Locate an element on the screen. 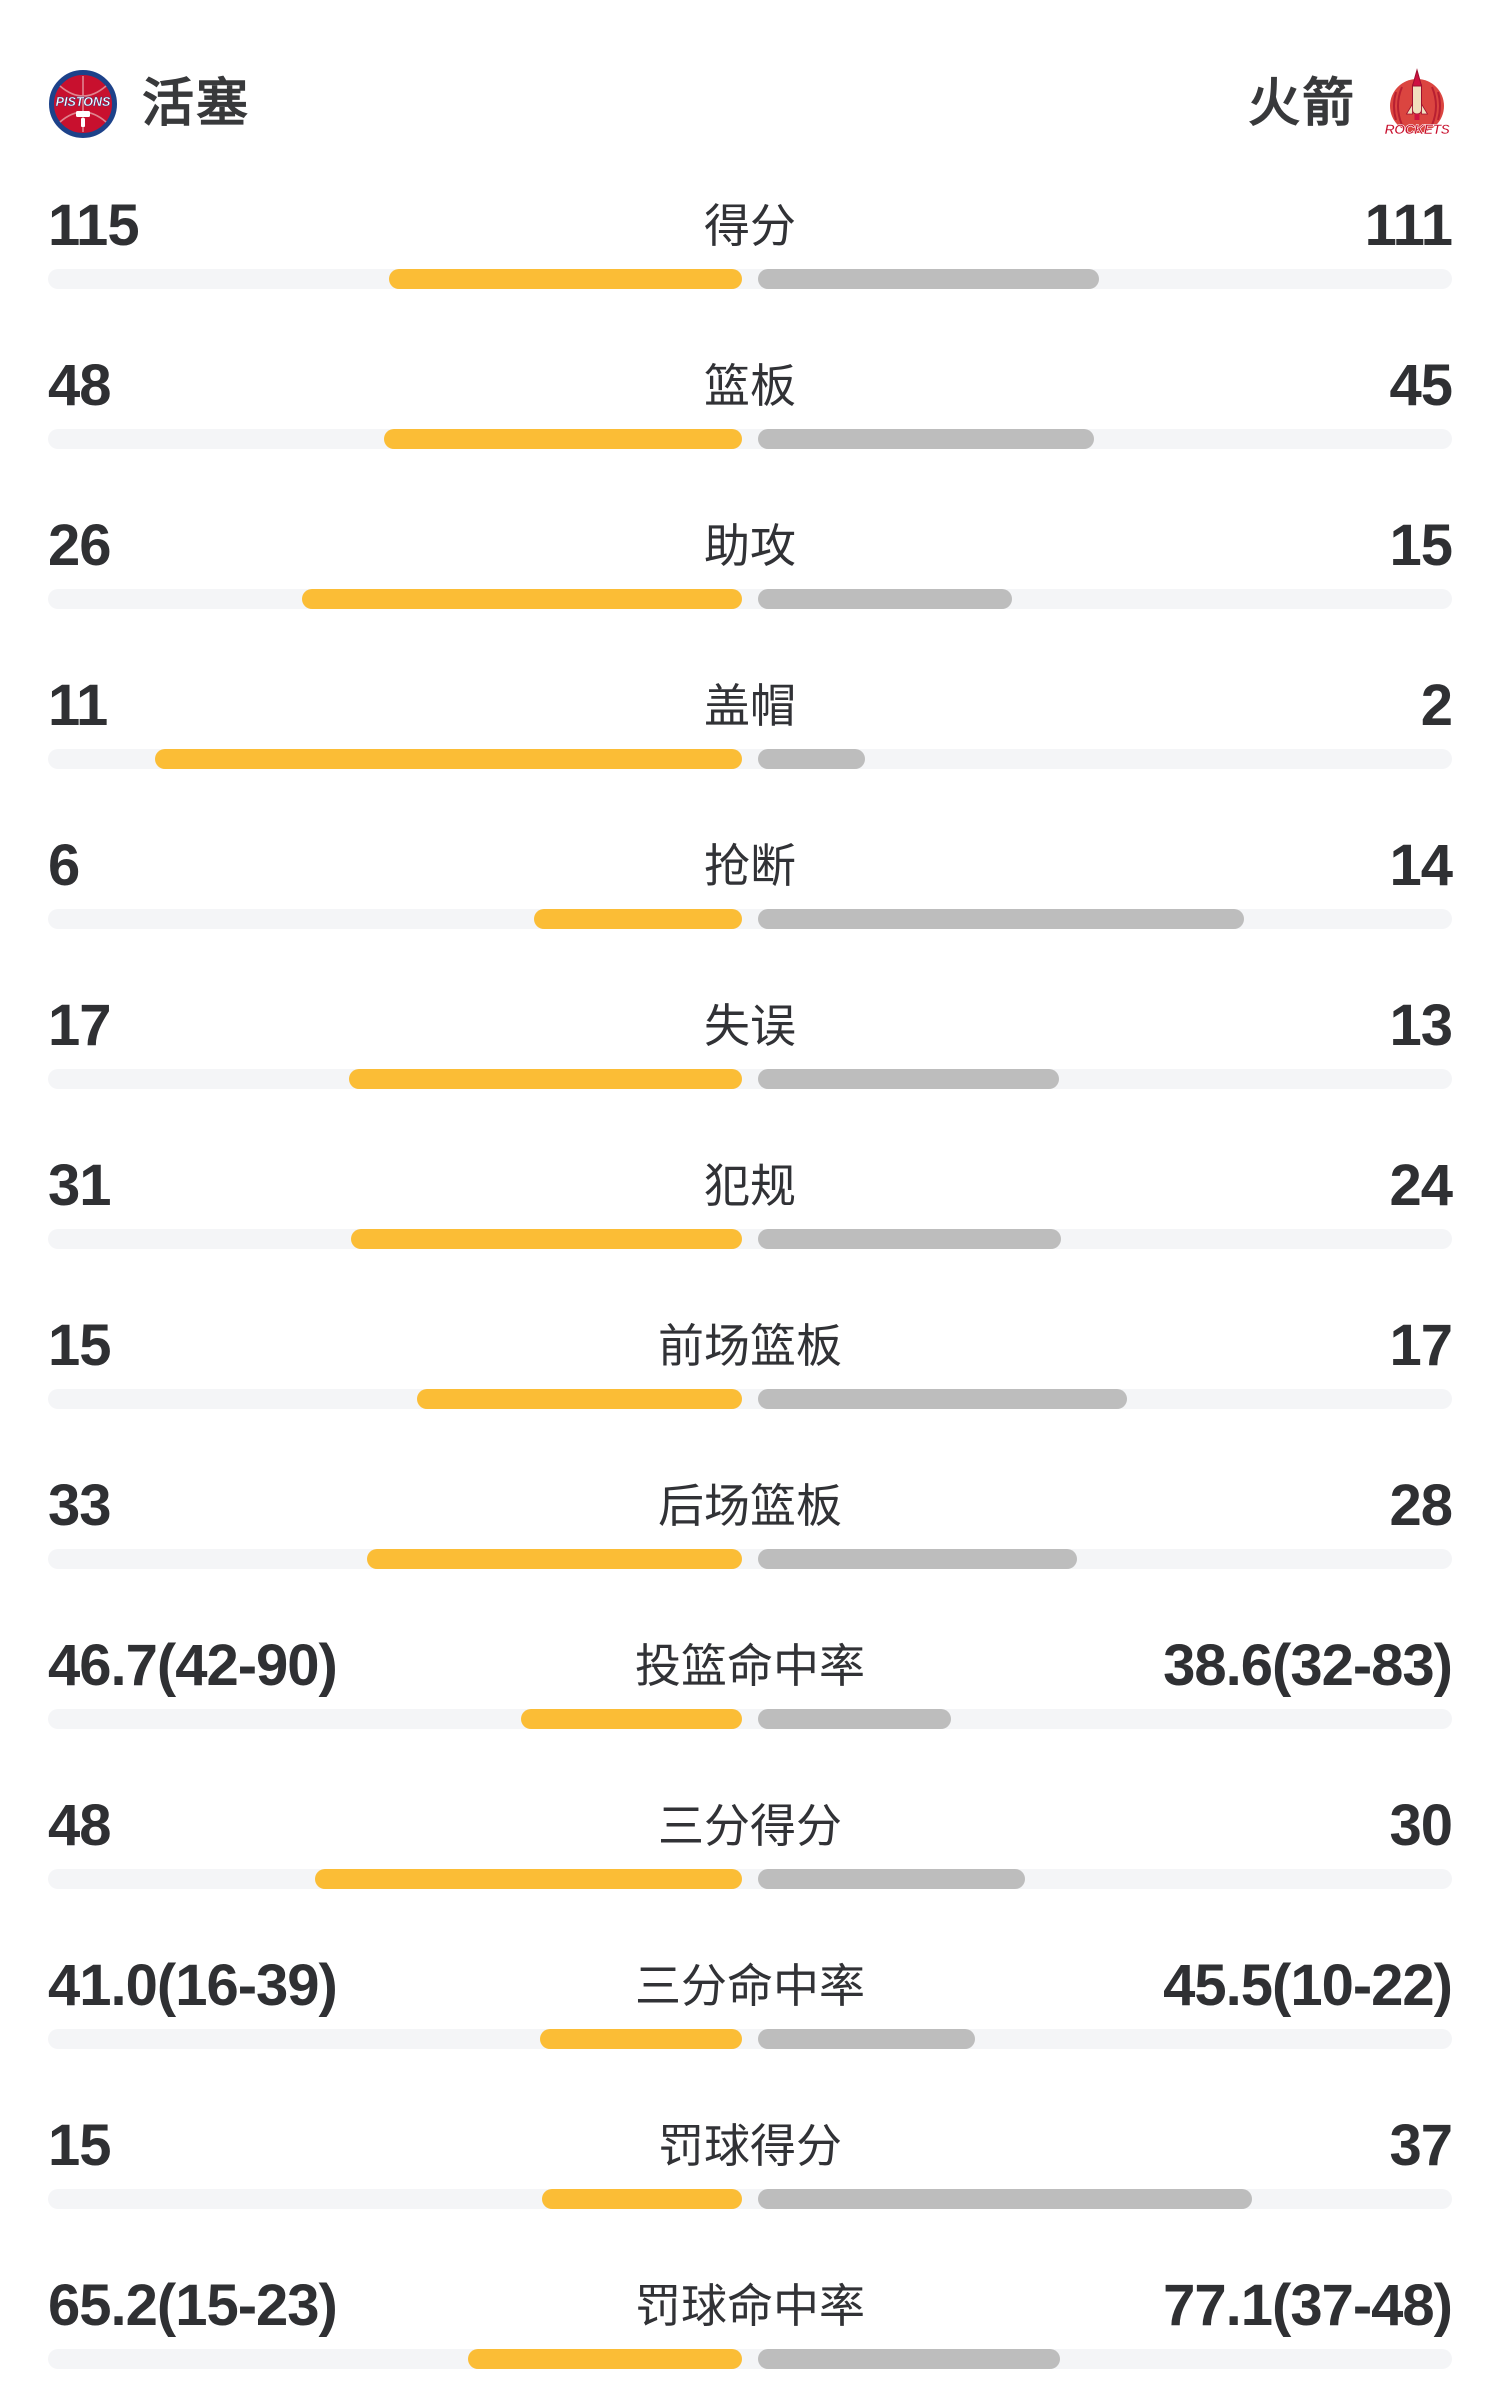 This screenshot has height=2405, width=1500. stat-label: 盖帽 is located at coordinates (750, 706).